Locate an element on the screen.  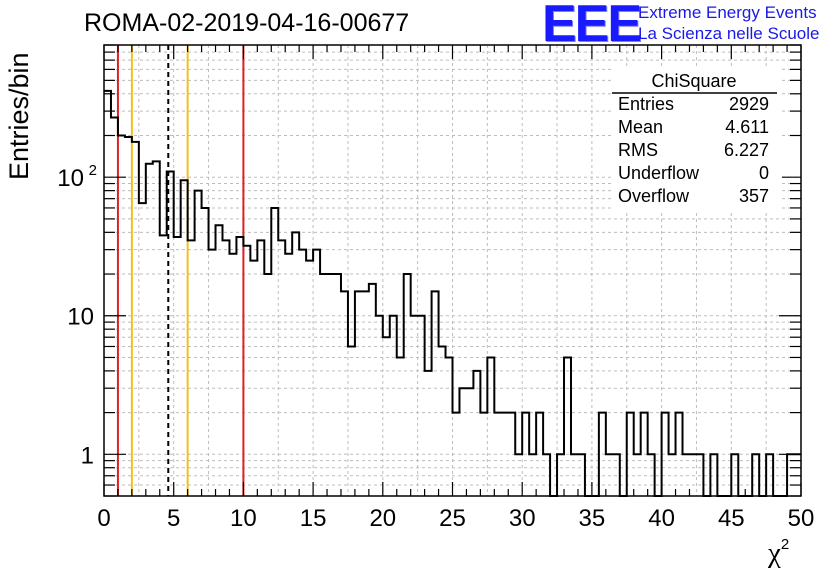
stats-box-background is located at coordinates (697, 139).